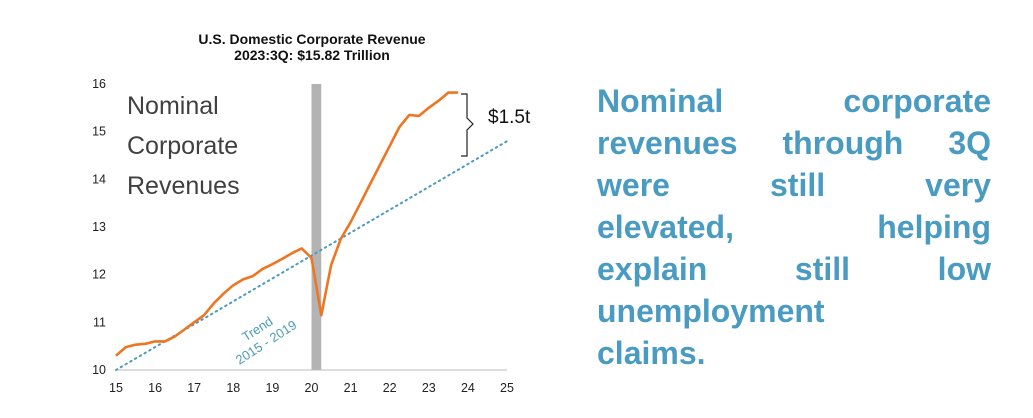 The height and width of the screenshot is (418, 1033). What do you see at coordinates (99, 132) in the screenshot?
I see `y-tick-label: 15` at bounding box center [99, 132].